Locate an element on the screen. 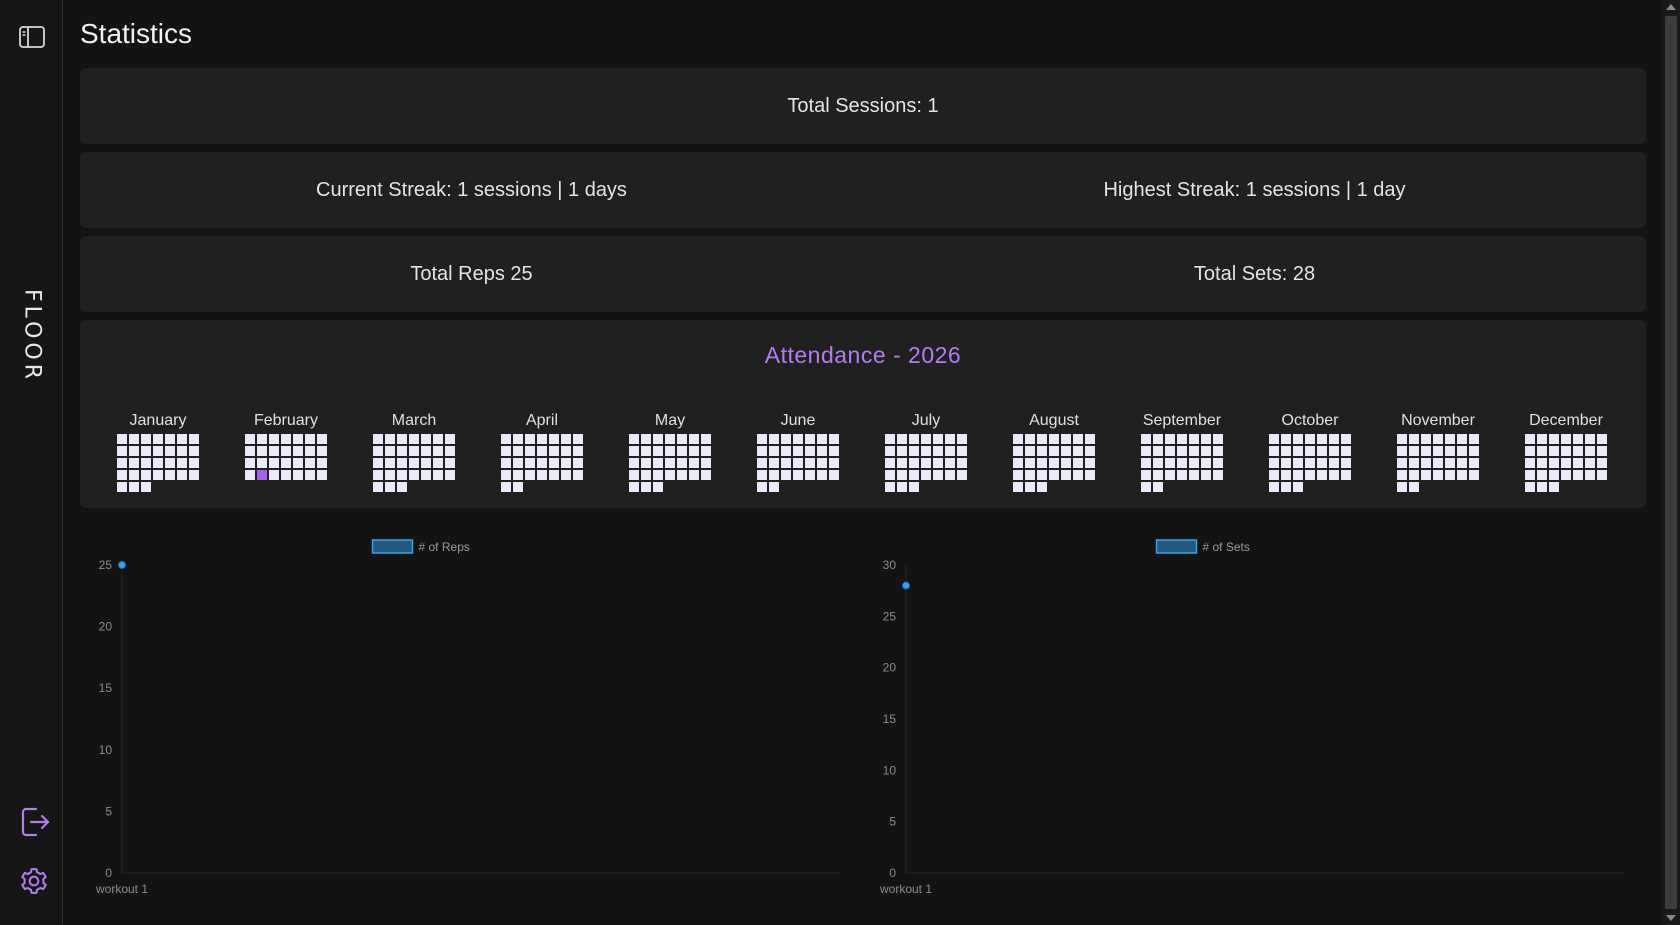  sidebar-toggle-icon is located at coordinates (32, 37).